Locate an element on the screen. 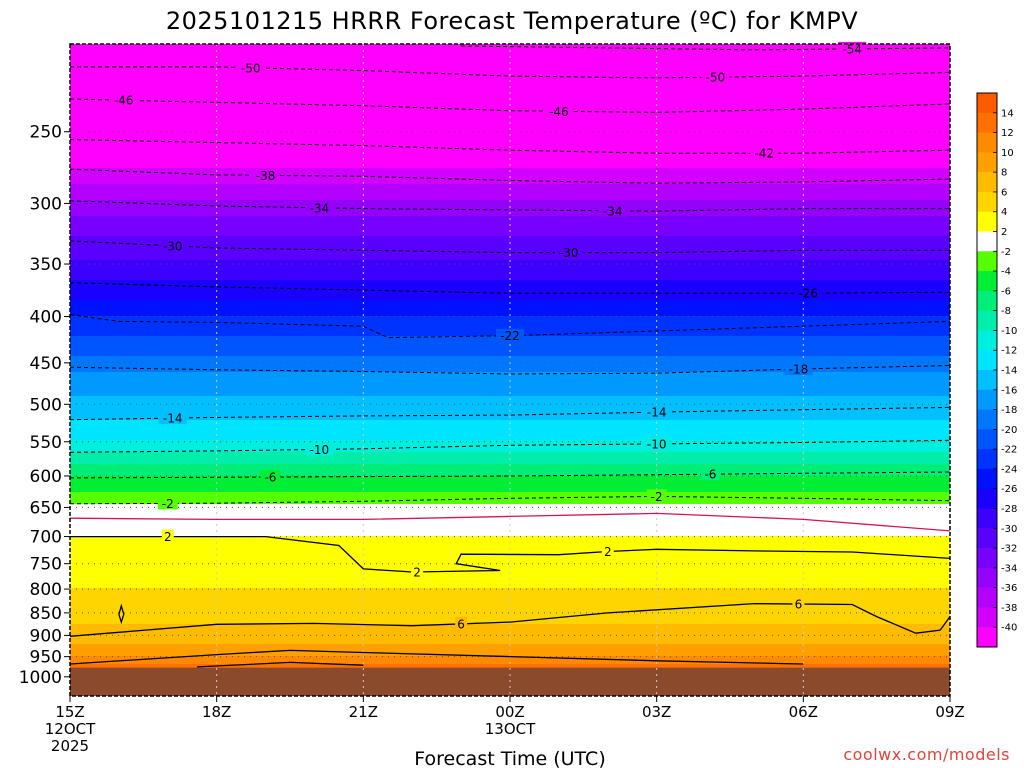 This screenshot has height=768, width=1024. contour-label: -42 is located at coordinates (764, 154).